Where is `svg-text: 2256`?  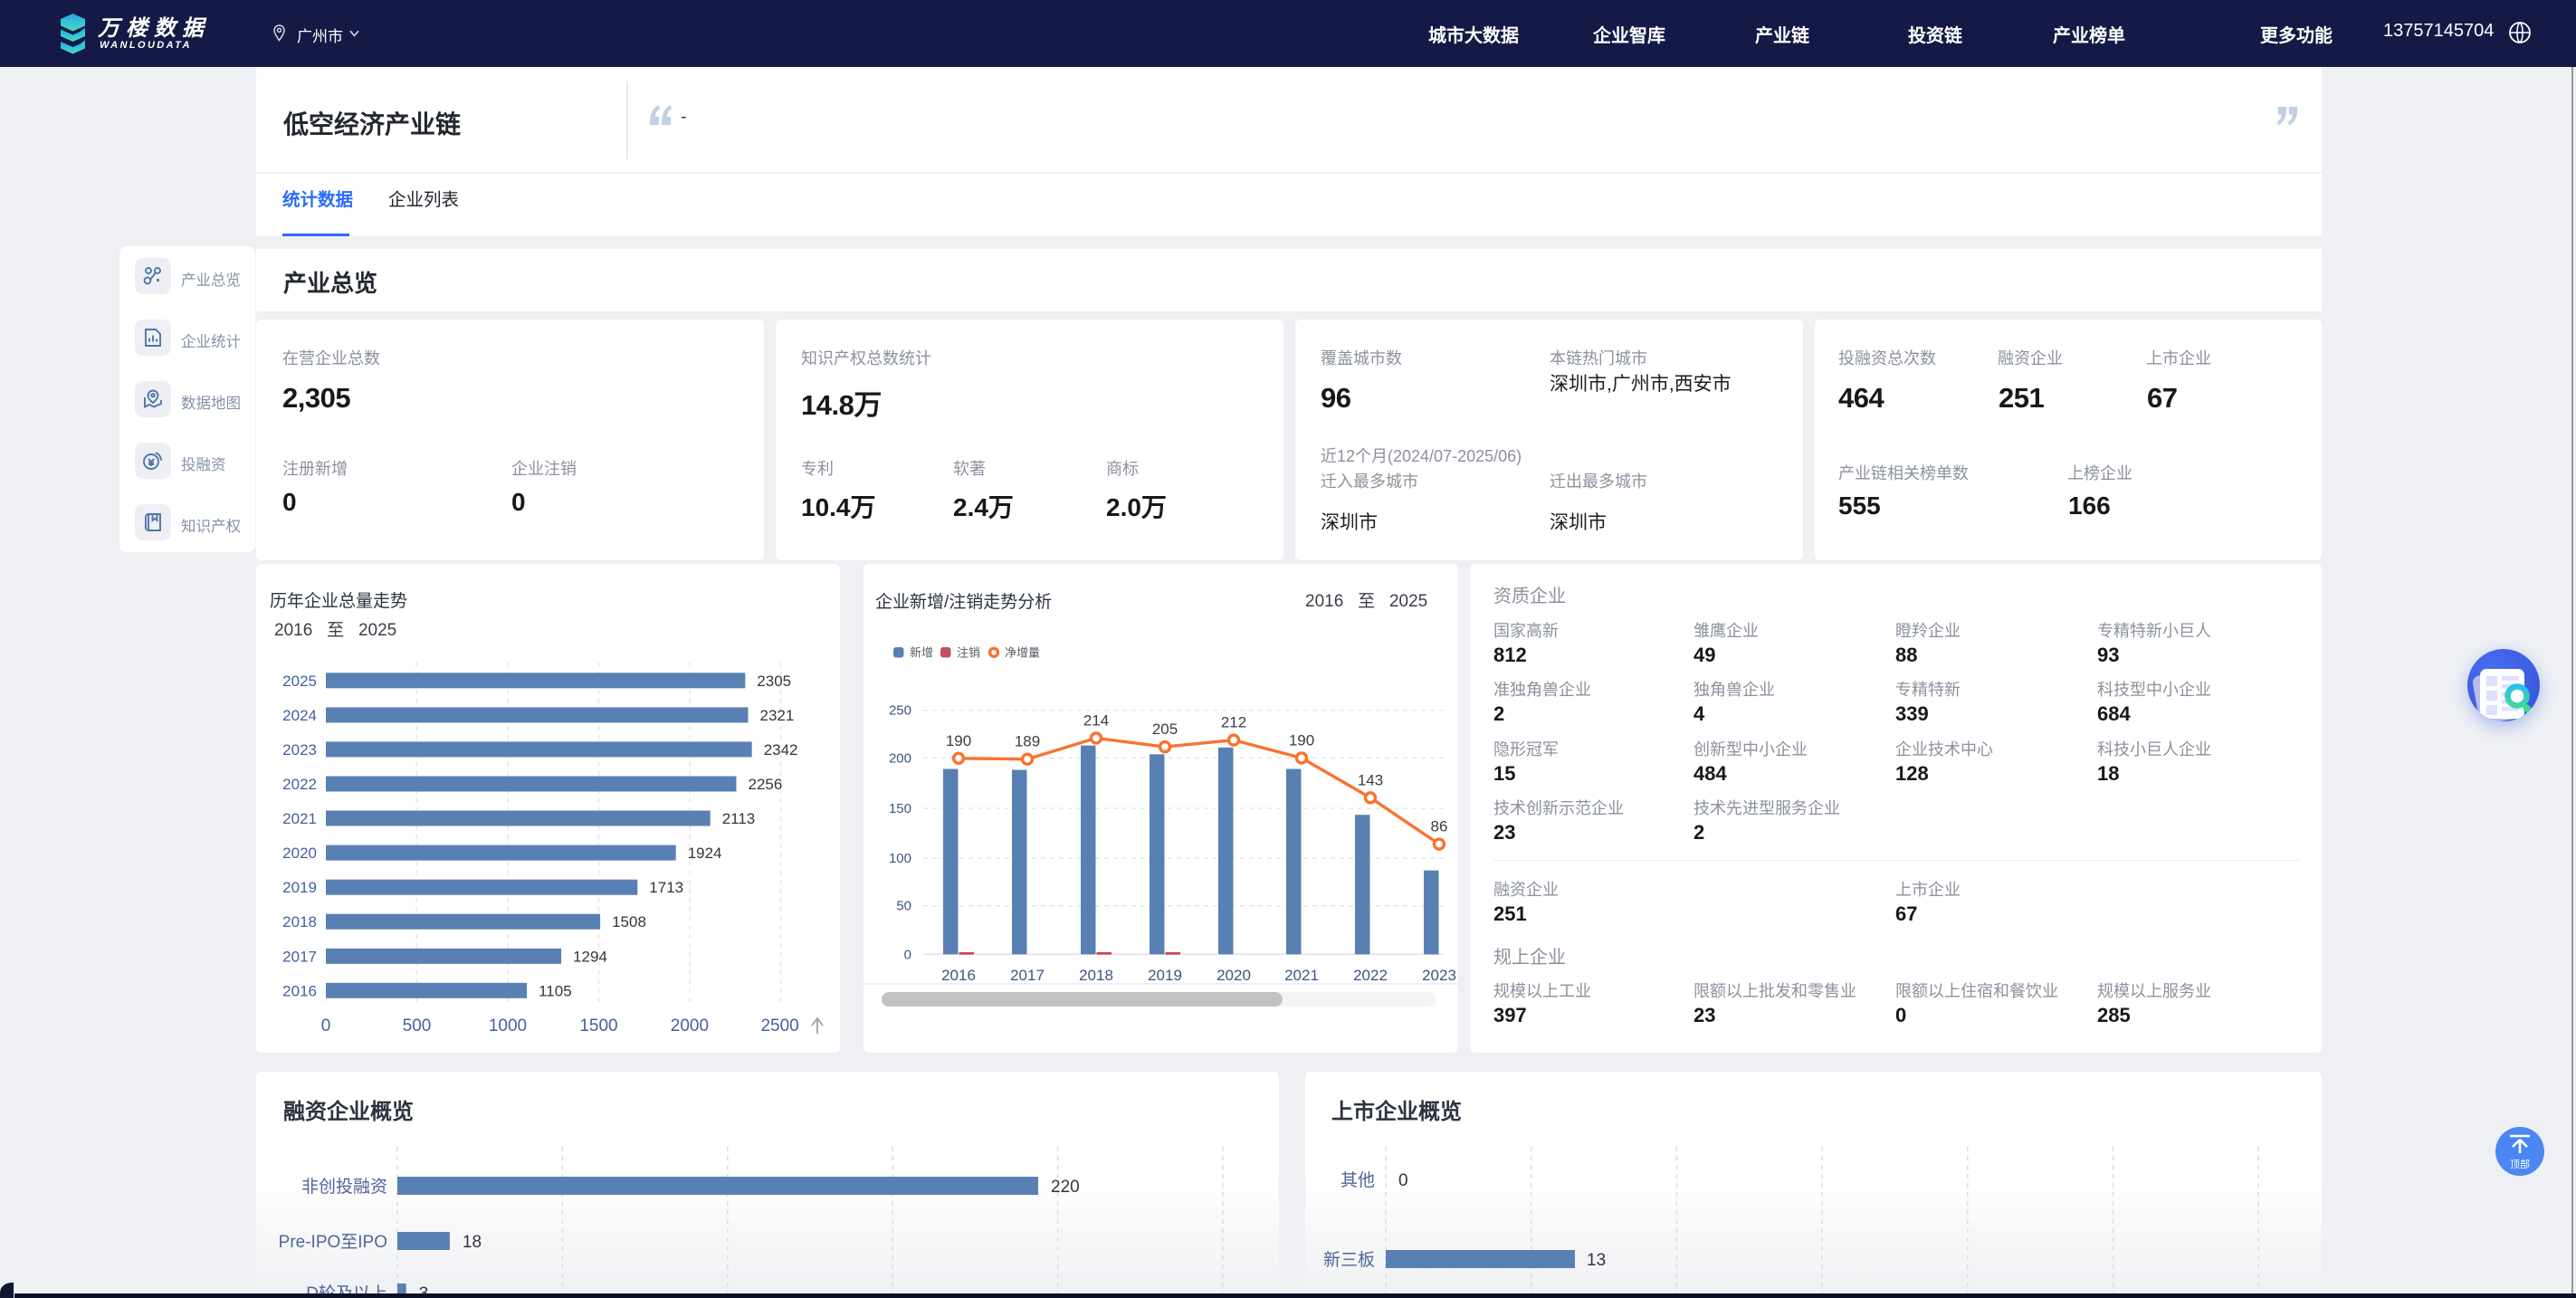
svg-text: 2256 is located at coordinates (766, 784).